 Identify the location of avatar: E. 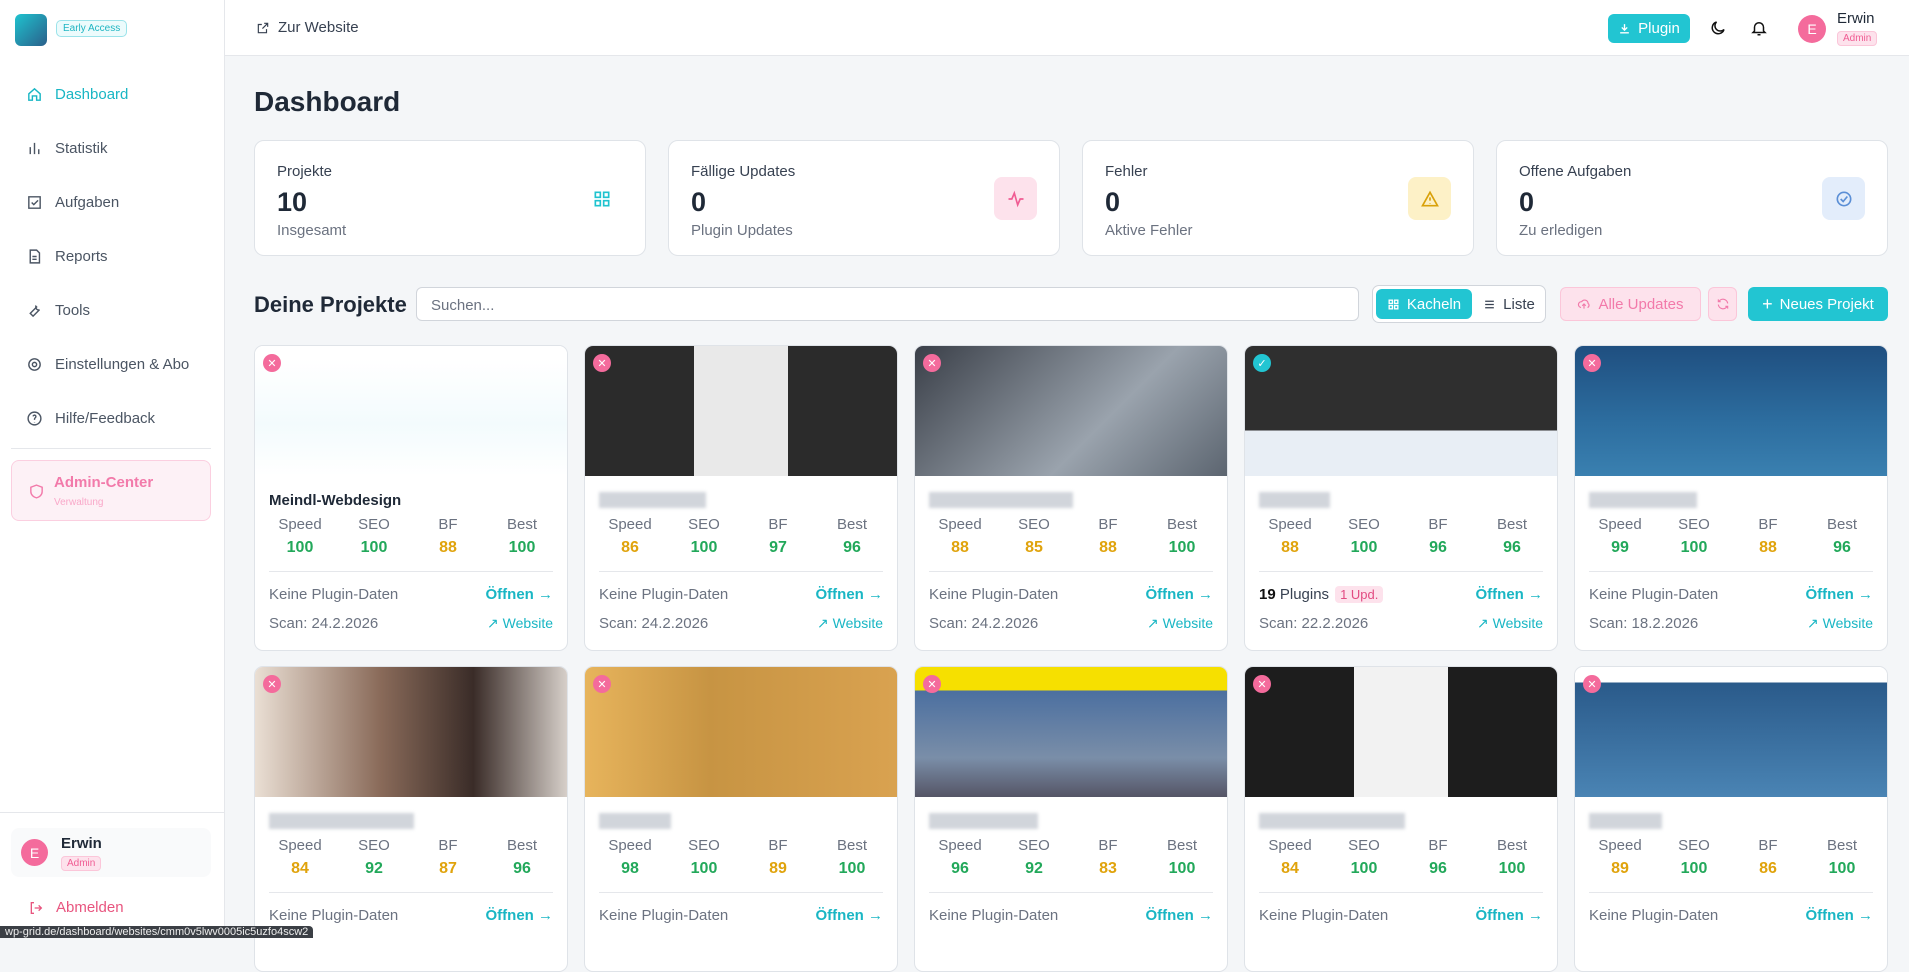
(1812, 29).